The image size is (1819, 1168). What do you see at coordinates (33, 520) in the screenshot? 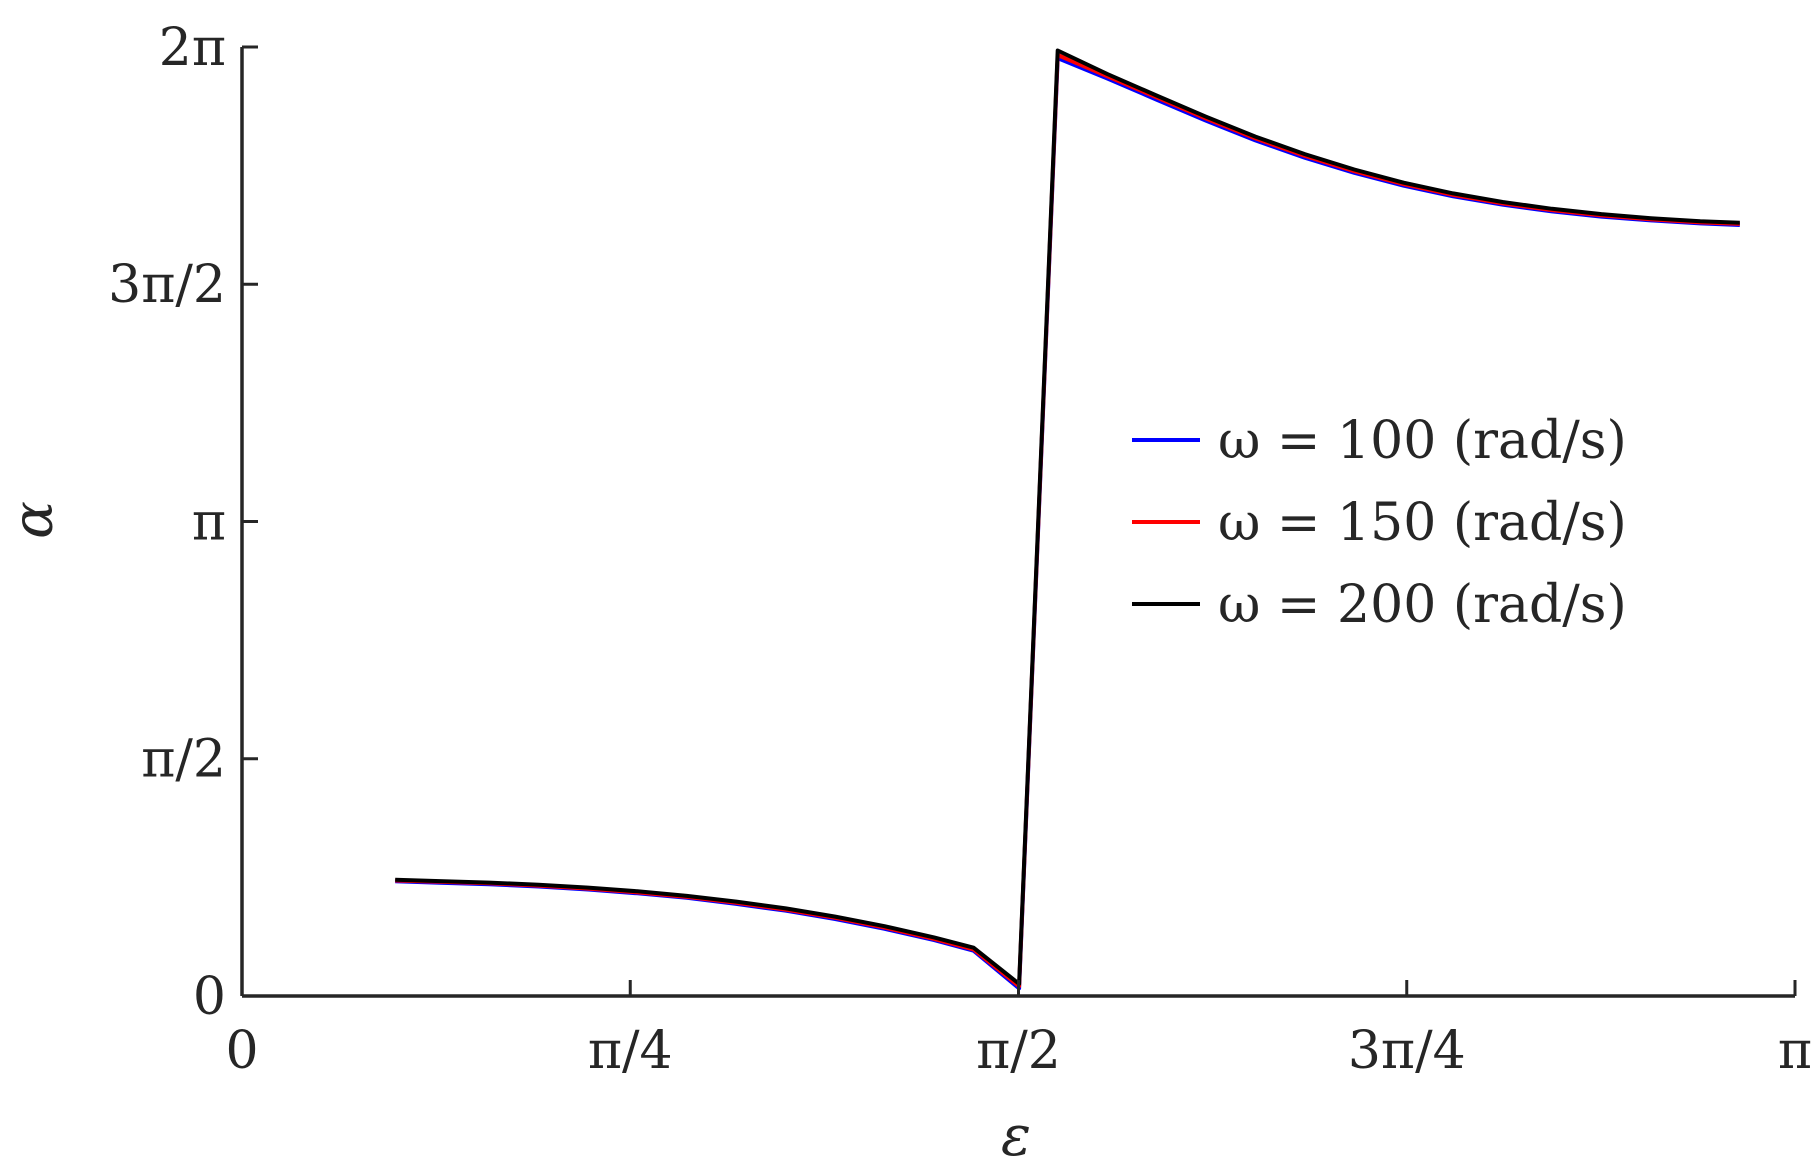
I see `y-axis-label: α` at bounding box center [33, 520].